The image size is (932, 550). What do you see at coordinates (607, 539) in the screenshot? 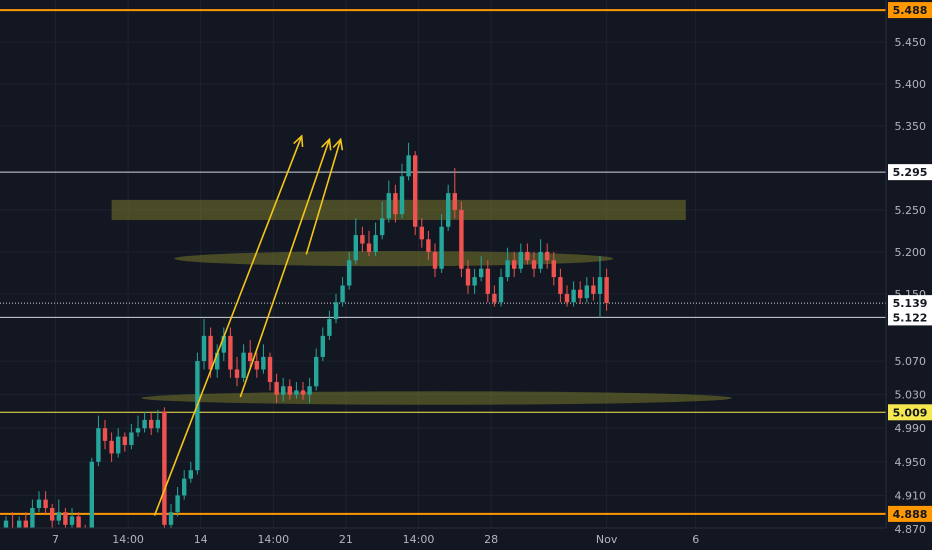
I see `time-tick-label: Nov` at bounding box center [607, 539].